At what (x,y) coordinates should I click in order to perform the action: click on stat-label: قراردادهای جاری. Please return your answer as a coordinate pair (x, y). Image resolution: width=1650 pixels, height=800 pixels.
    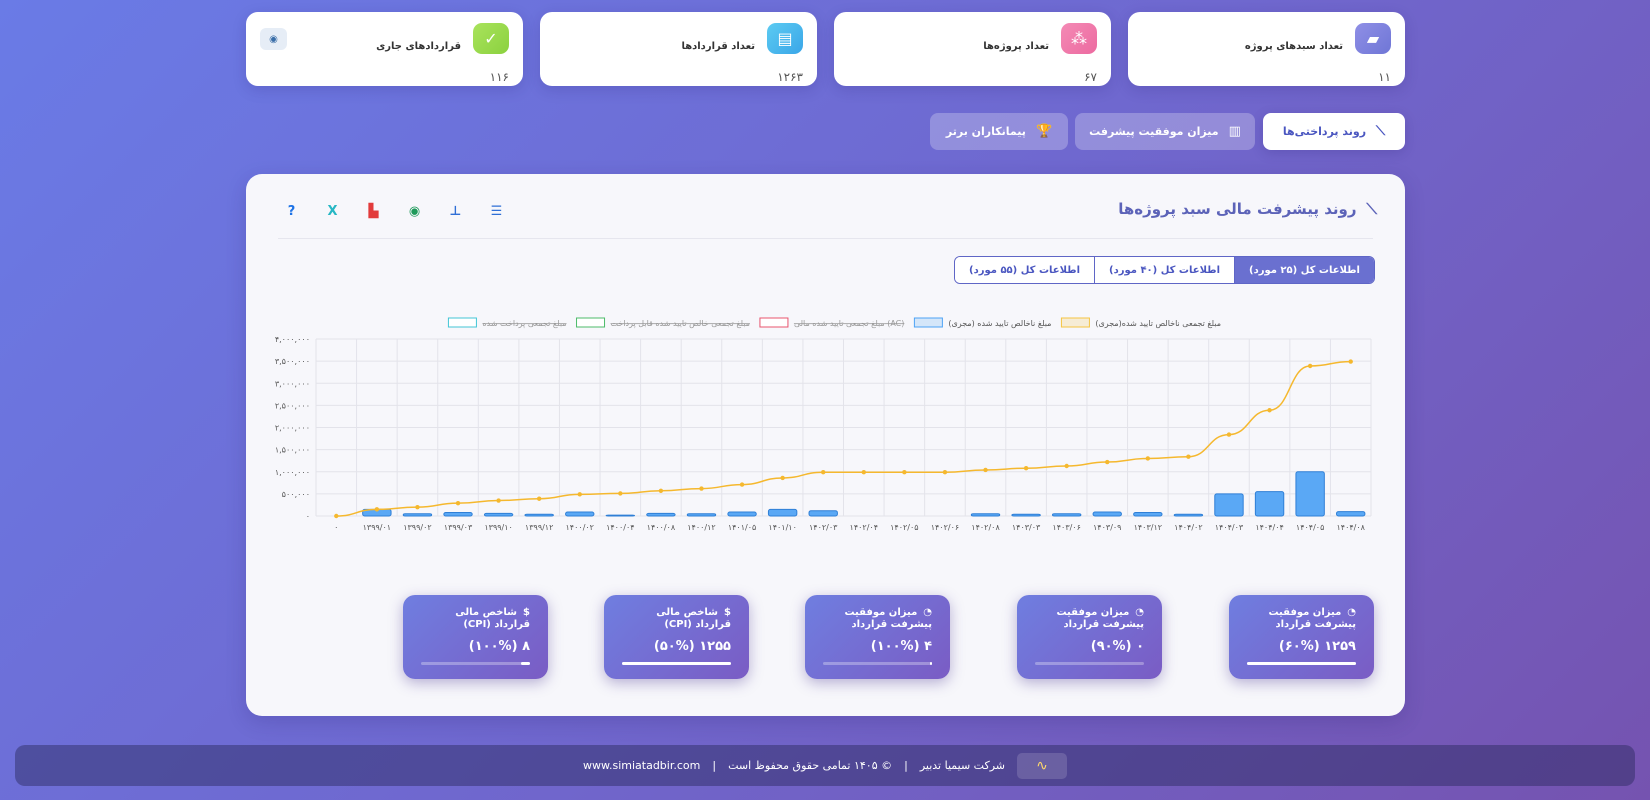
    Looking at the image, I should click on (418, 46).